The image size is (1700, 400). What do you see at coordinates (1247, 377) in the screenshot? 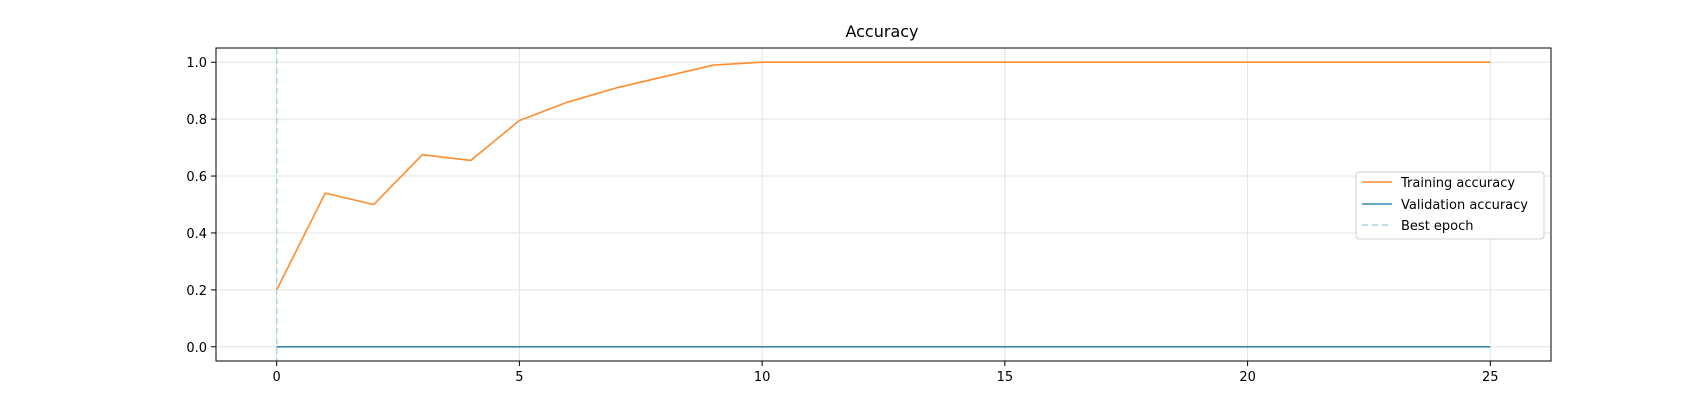
I see `x-tick-label: 20` at bounding box center [1247, 377].